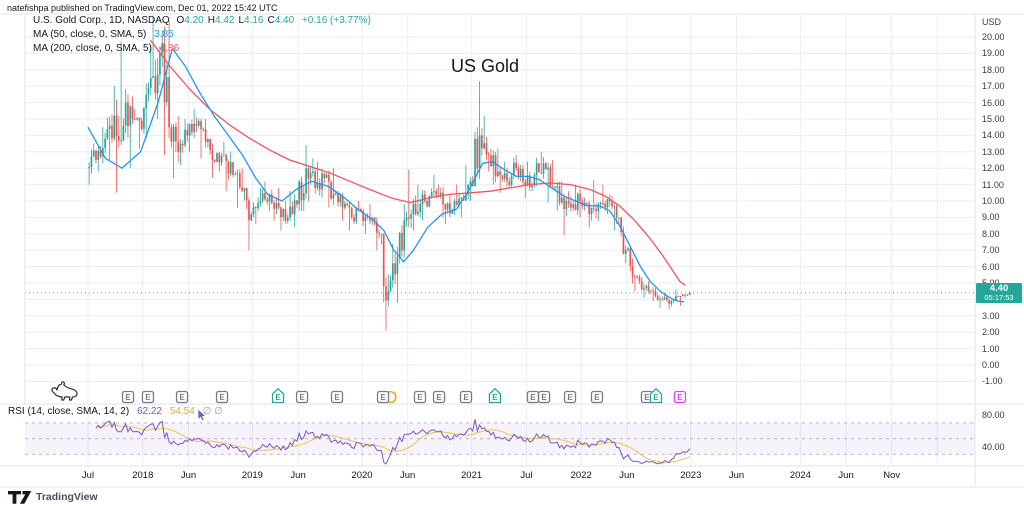  I want to click on time-tick-2020-2020: 2020, so click(362, 475).